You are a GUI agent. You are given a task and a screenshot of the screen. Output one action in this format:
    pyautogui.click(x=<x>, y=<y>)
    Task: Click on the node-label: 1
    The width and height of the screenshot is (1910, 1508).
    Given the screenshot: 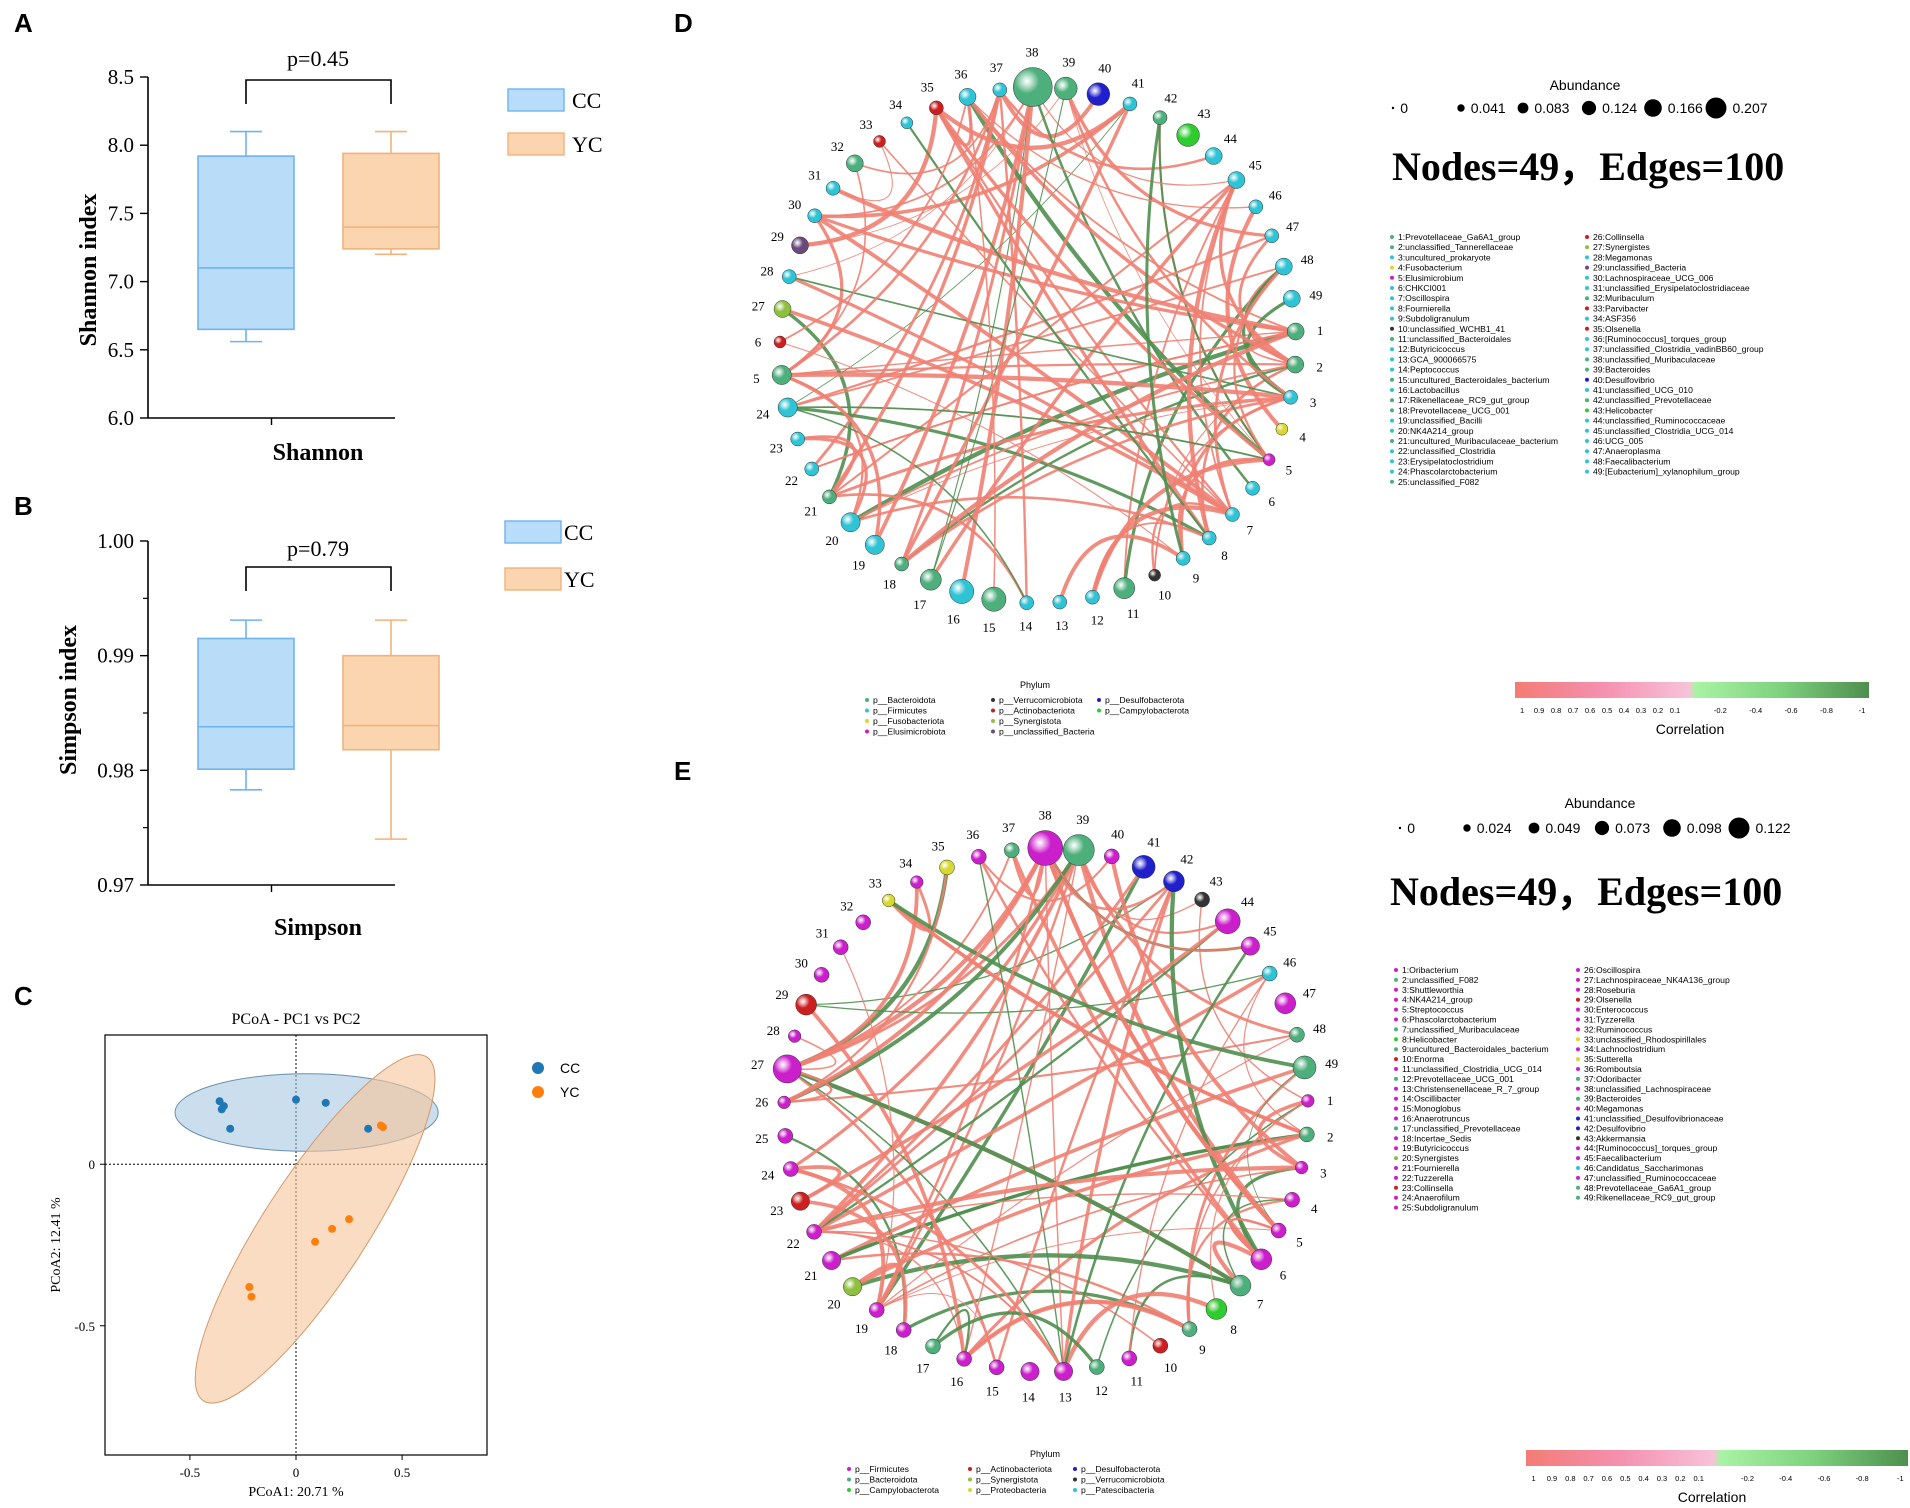 What is the action you would take?
    pyautogui.click(x=1330, y=1100)
    